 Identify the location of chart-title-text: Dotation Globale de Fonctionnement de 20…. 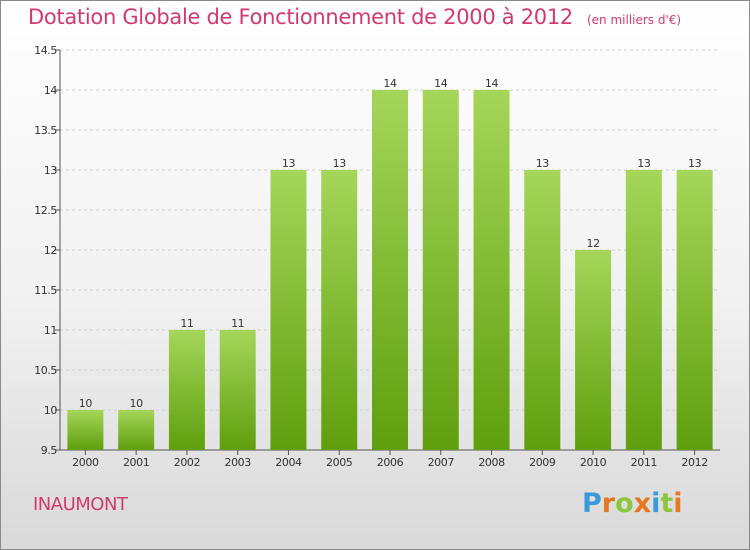
(300, 17).